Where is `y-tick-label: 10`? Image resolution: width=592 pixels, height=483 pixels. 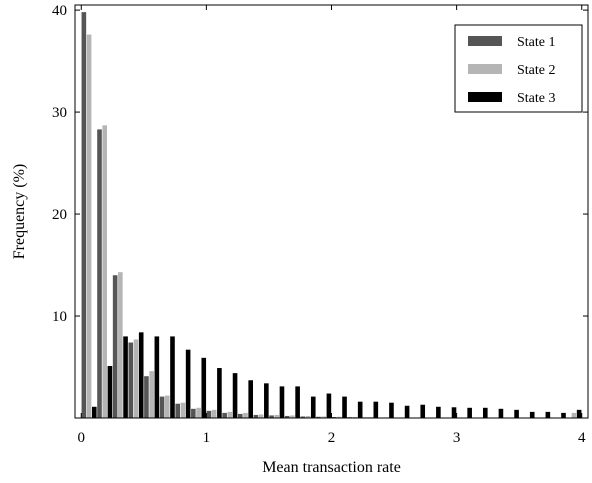
y-tick-label: 10 is located at coordinates (59, 317).